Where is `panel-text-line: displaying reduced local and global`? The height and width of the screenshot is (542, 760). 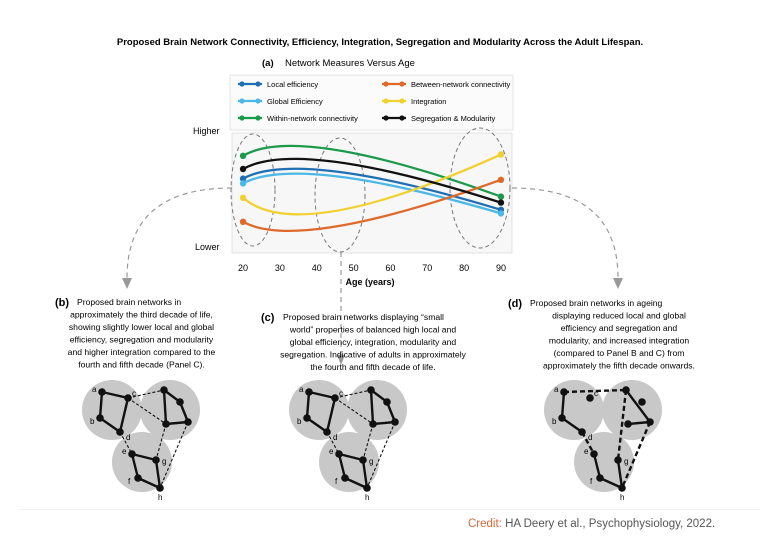 panel-text-line: displaying reduced local and global is located at coordinates (619, 316).